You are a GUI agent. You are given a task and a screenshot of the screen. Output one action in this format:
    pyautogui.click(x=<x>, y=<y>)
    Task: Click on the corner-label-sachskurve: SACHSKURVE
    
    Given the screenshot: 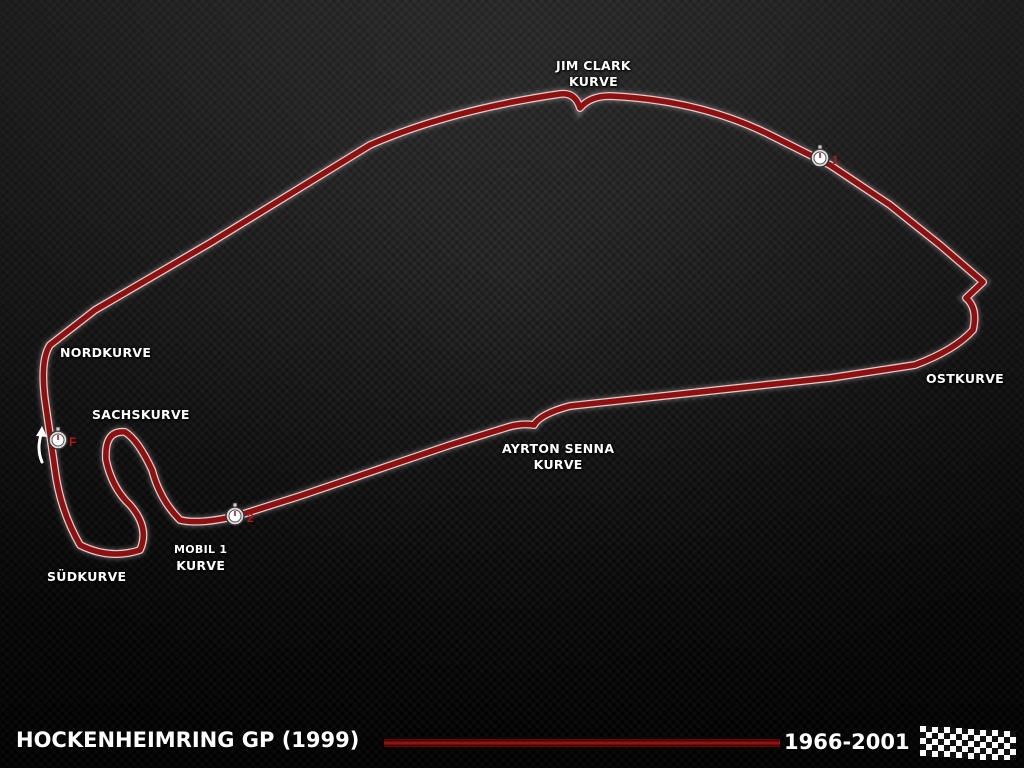 What is the action you would take?
    pyautogui.click(x=141, y=414)
    